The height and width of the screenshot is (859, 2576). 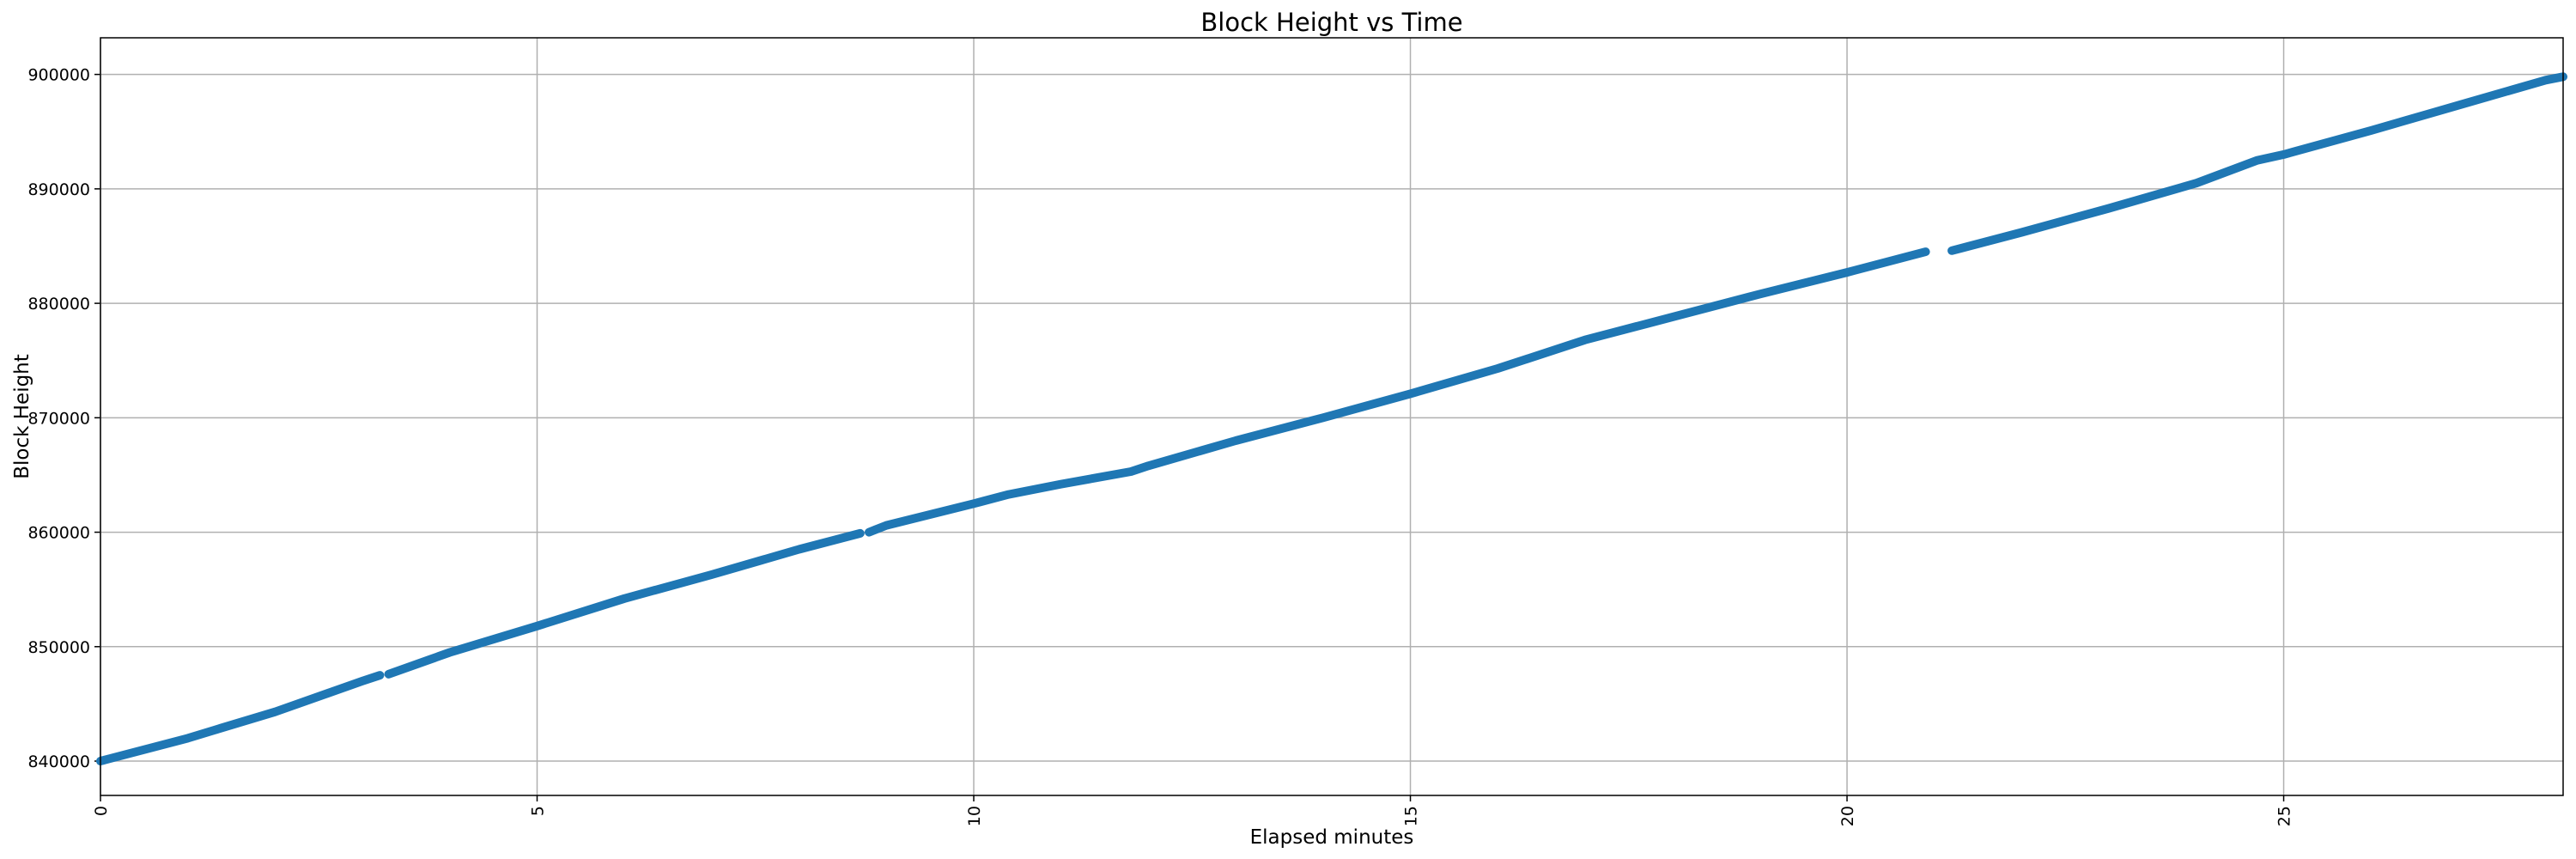 I want to click on x-tick-label: 10, so click(x=974, y=816).